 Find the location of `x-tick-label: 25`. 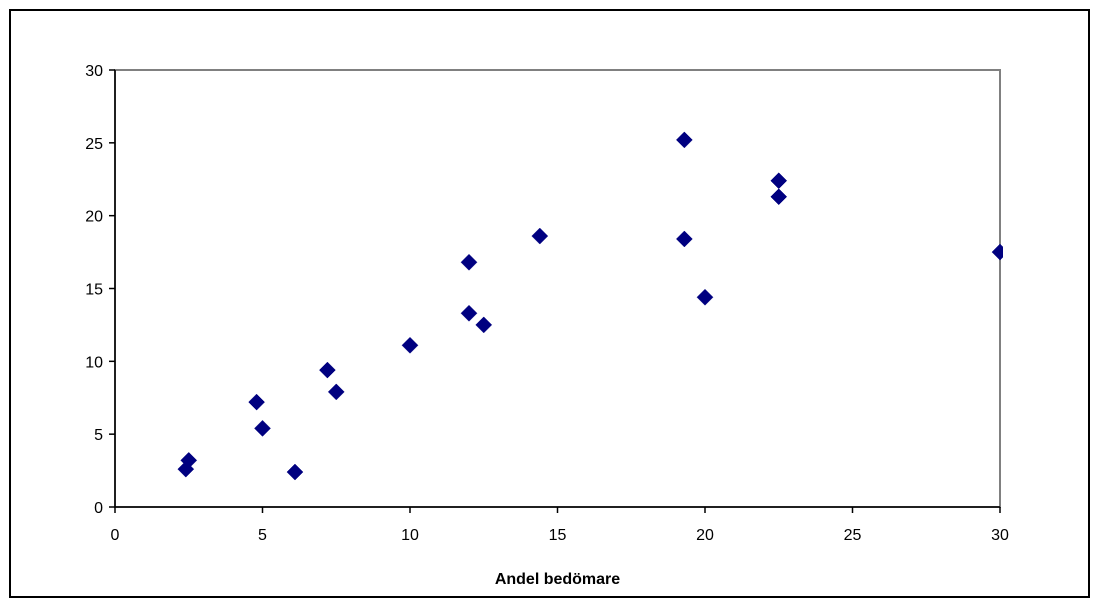

x-tick-label: 25 is located at coordinates (853, 535).